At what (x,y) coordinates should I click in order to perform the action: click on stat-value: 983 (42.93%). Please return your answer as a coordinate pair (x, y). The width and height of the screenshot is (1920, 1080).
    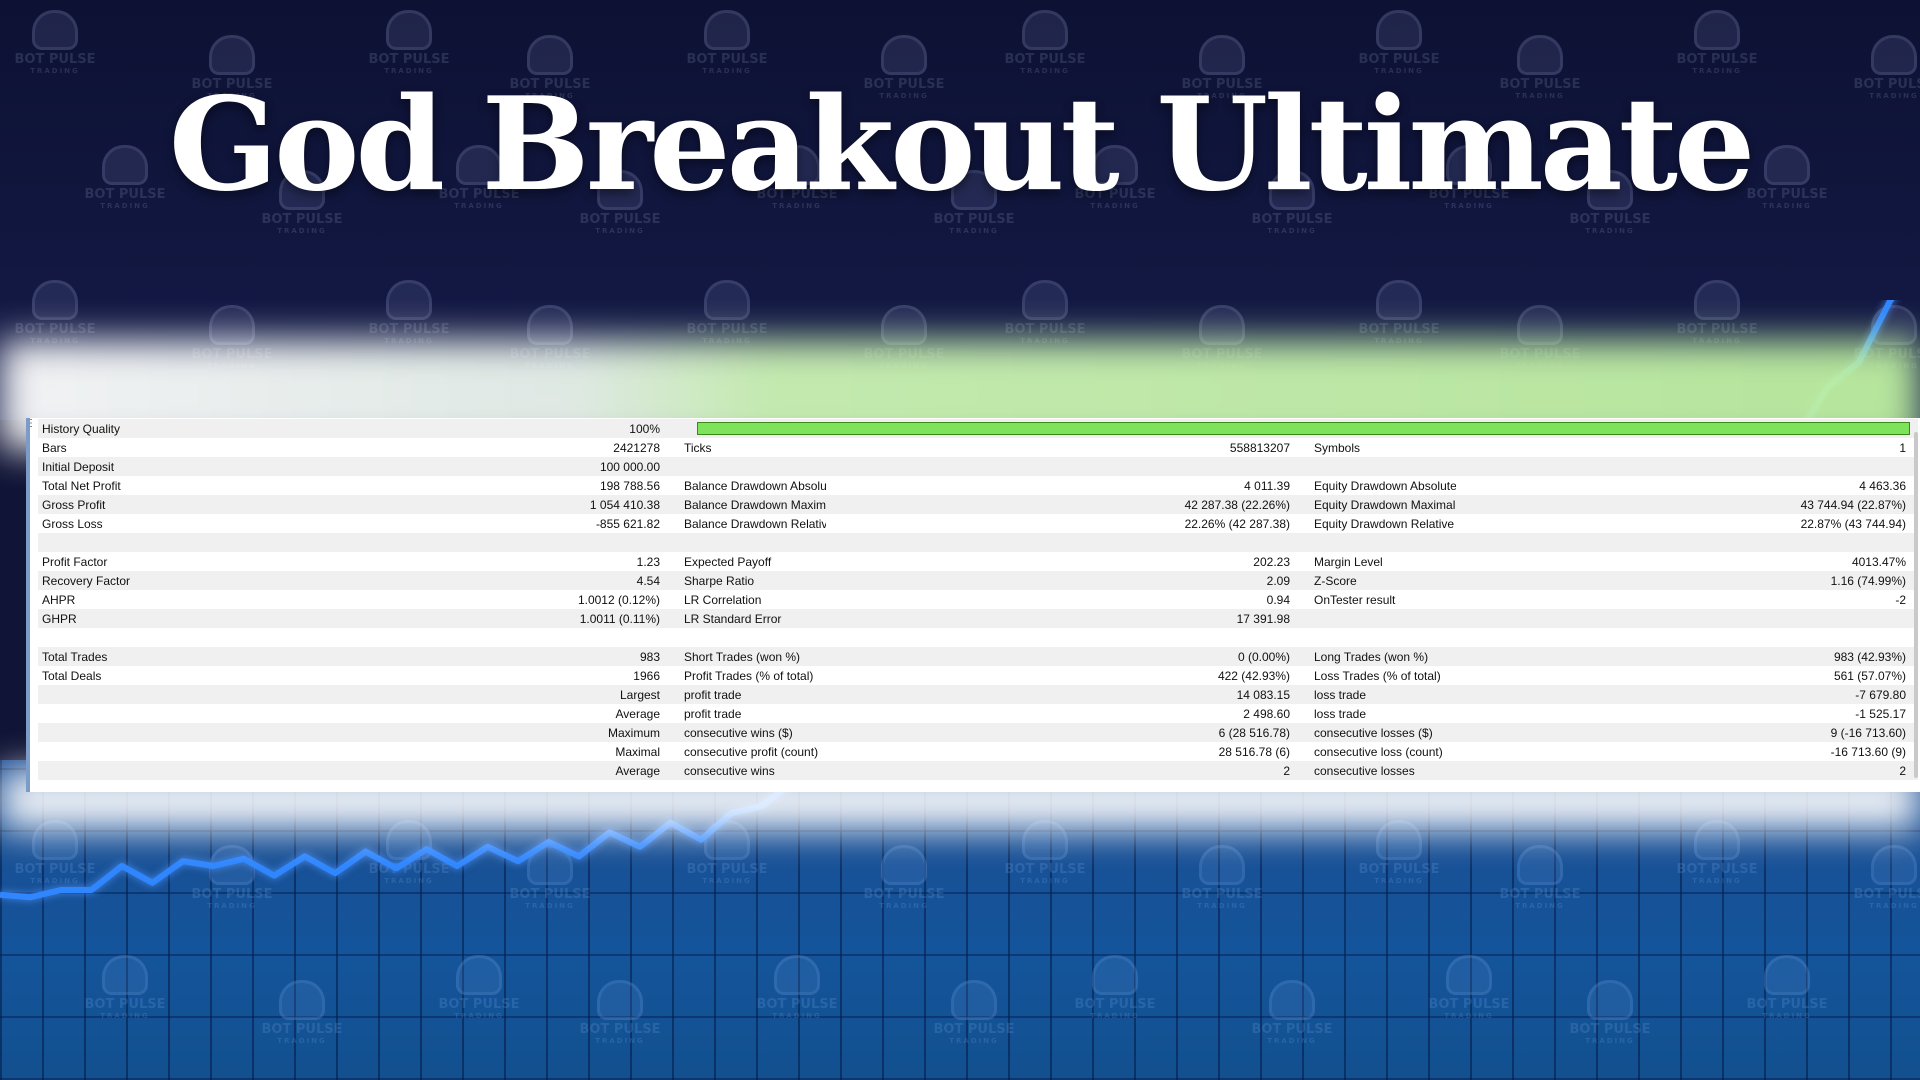
    Looking at the image, I should click on (1687, 656).